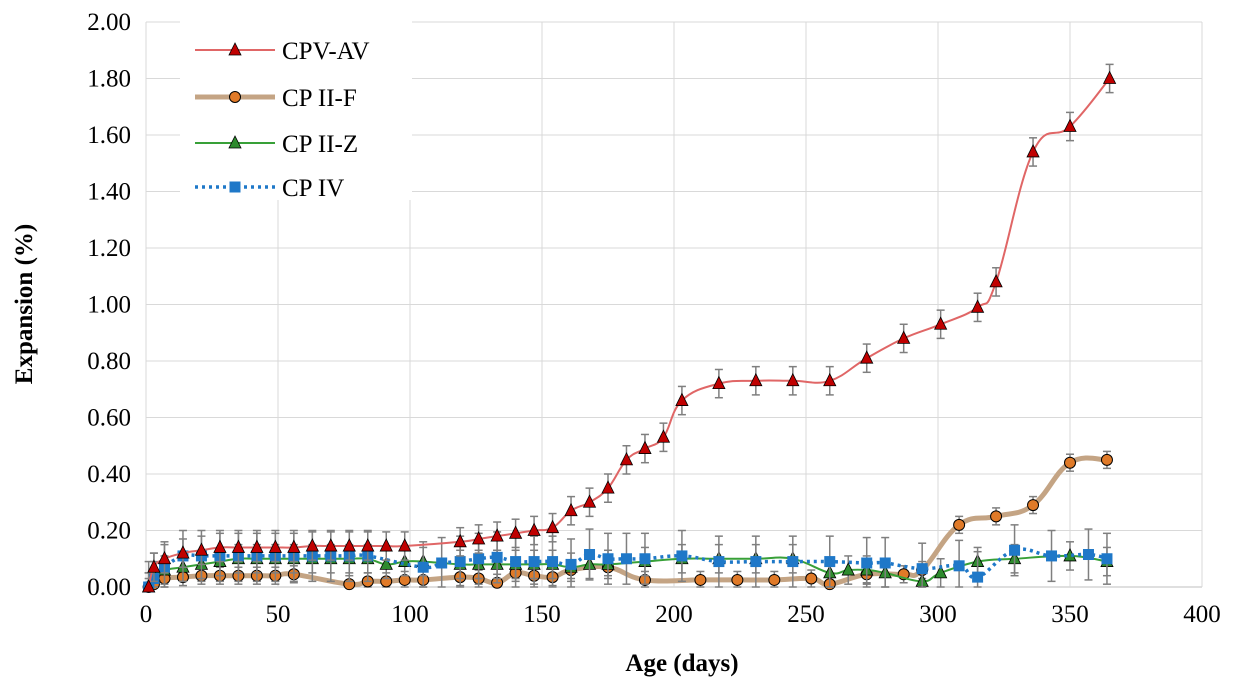  What do you see at coordinates (326, 51) in the screenshot?
I see `legend-label: CPV-AV` at bounding box center [326, 51].